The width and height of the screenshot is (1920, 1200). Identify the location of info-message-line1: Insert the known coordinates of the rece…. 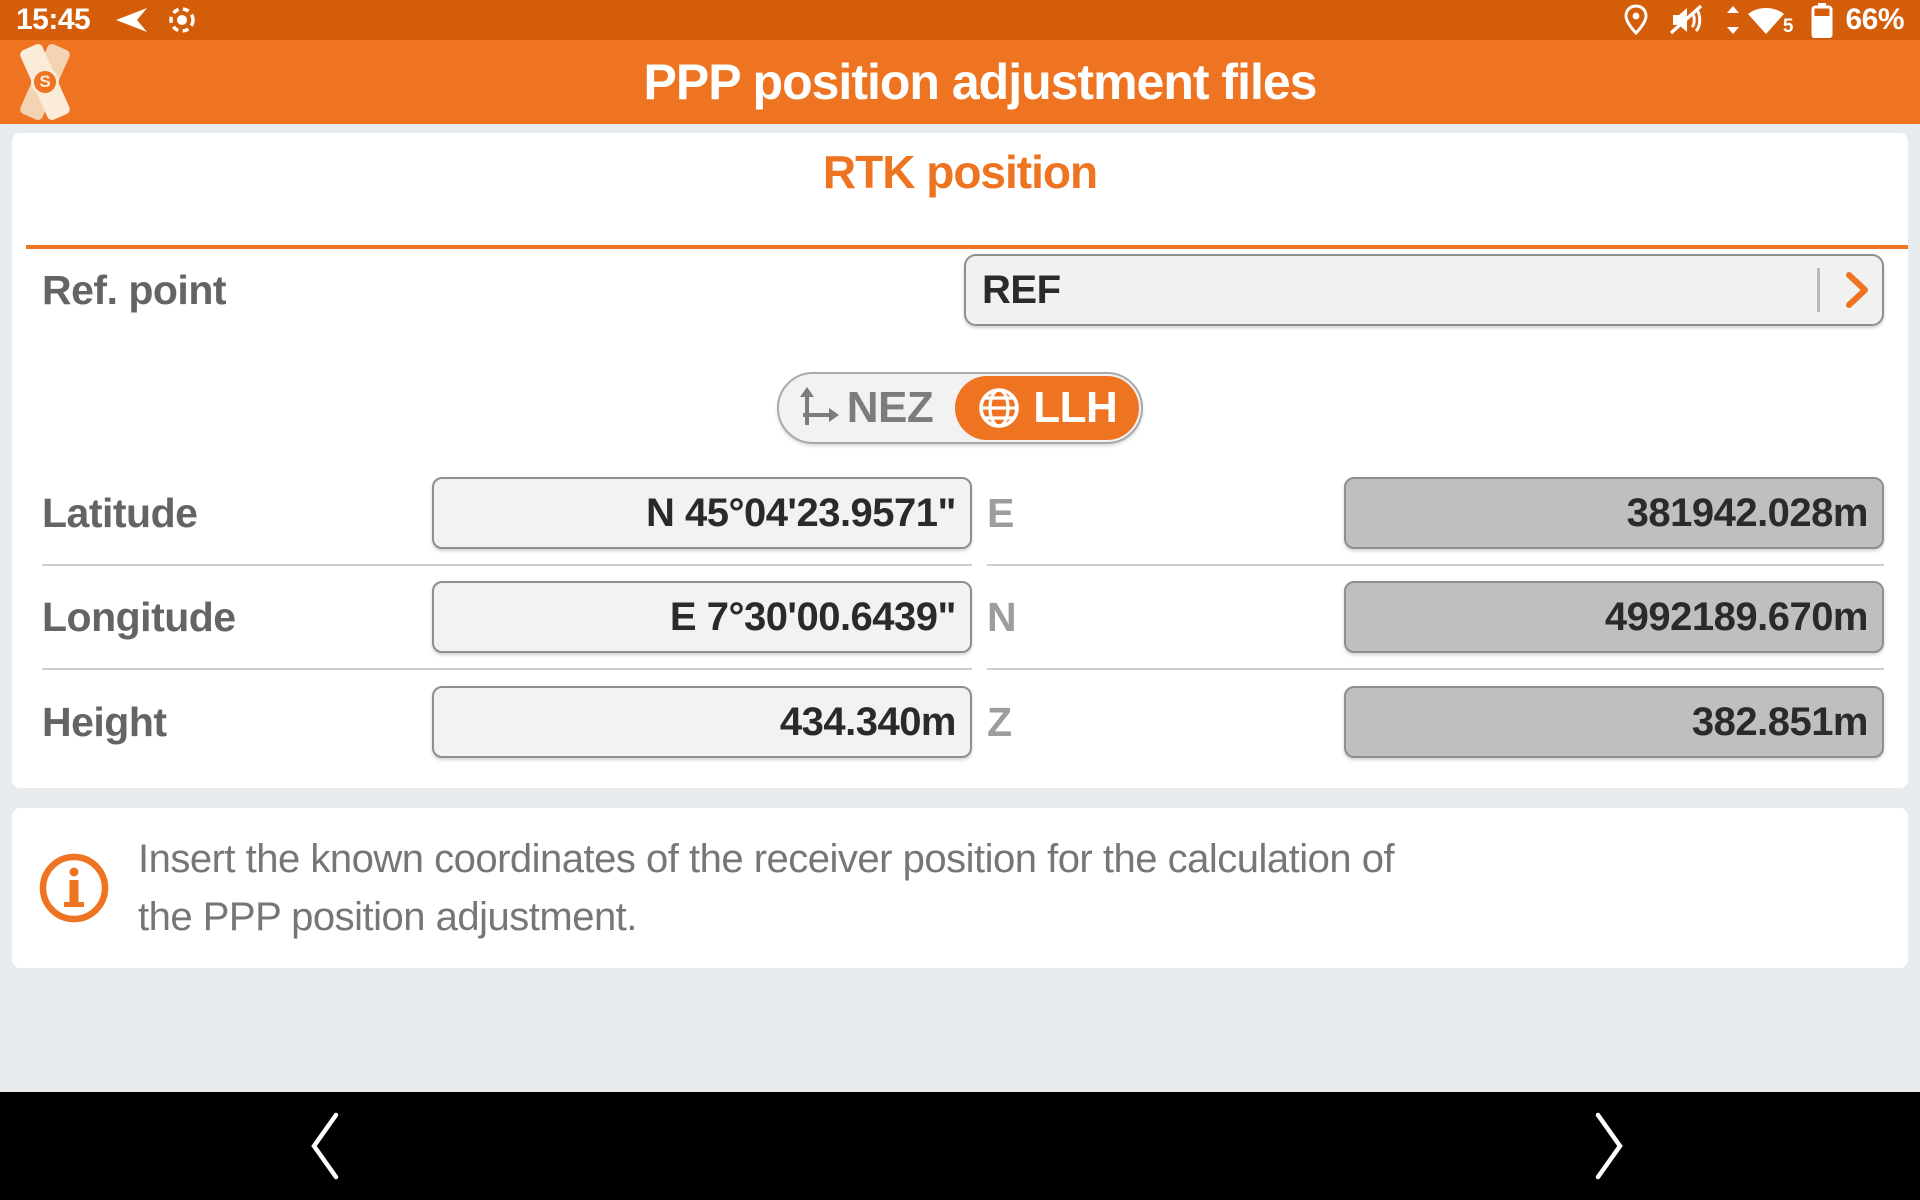
(766, 859).